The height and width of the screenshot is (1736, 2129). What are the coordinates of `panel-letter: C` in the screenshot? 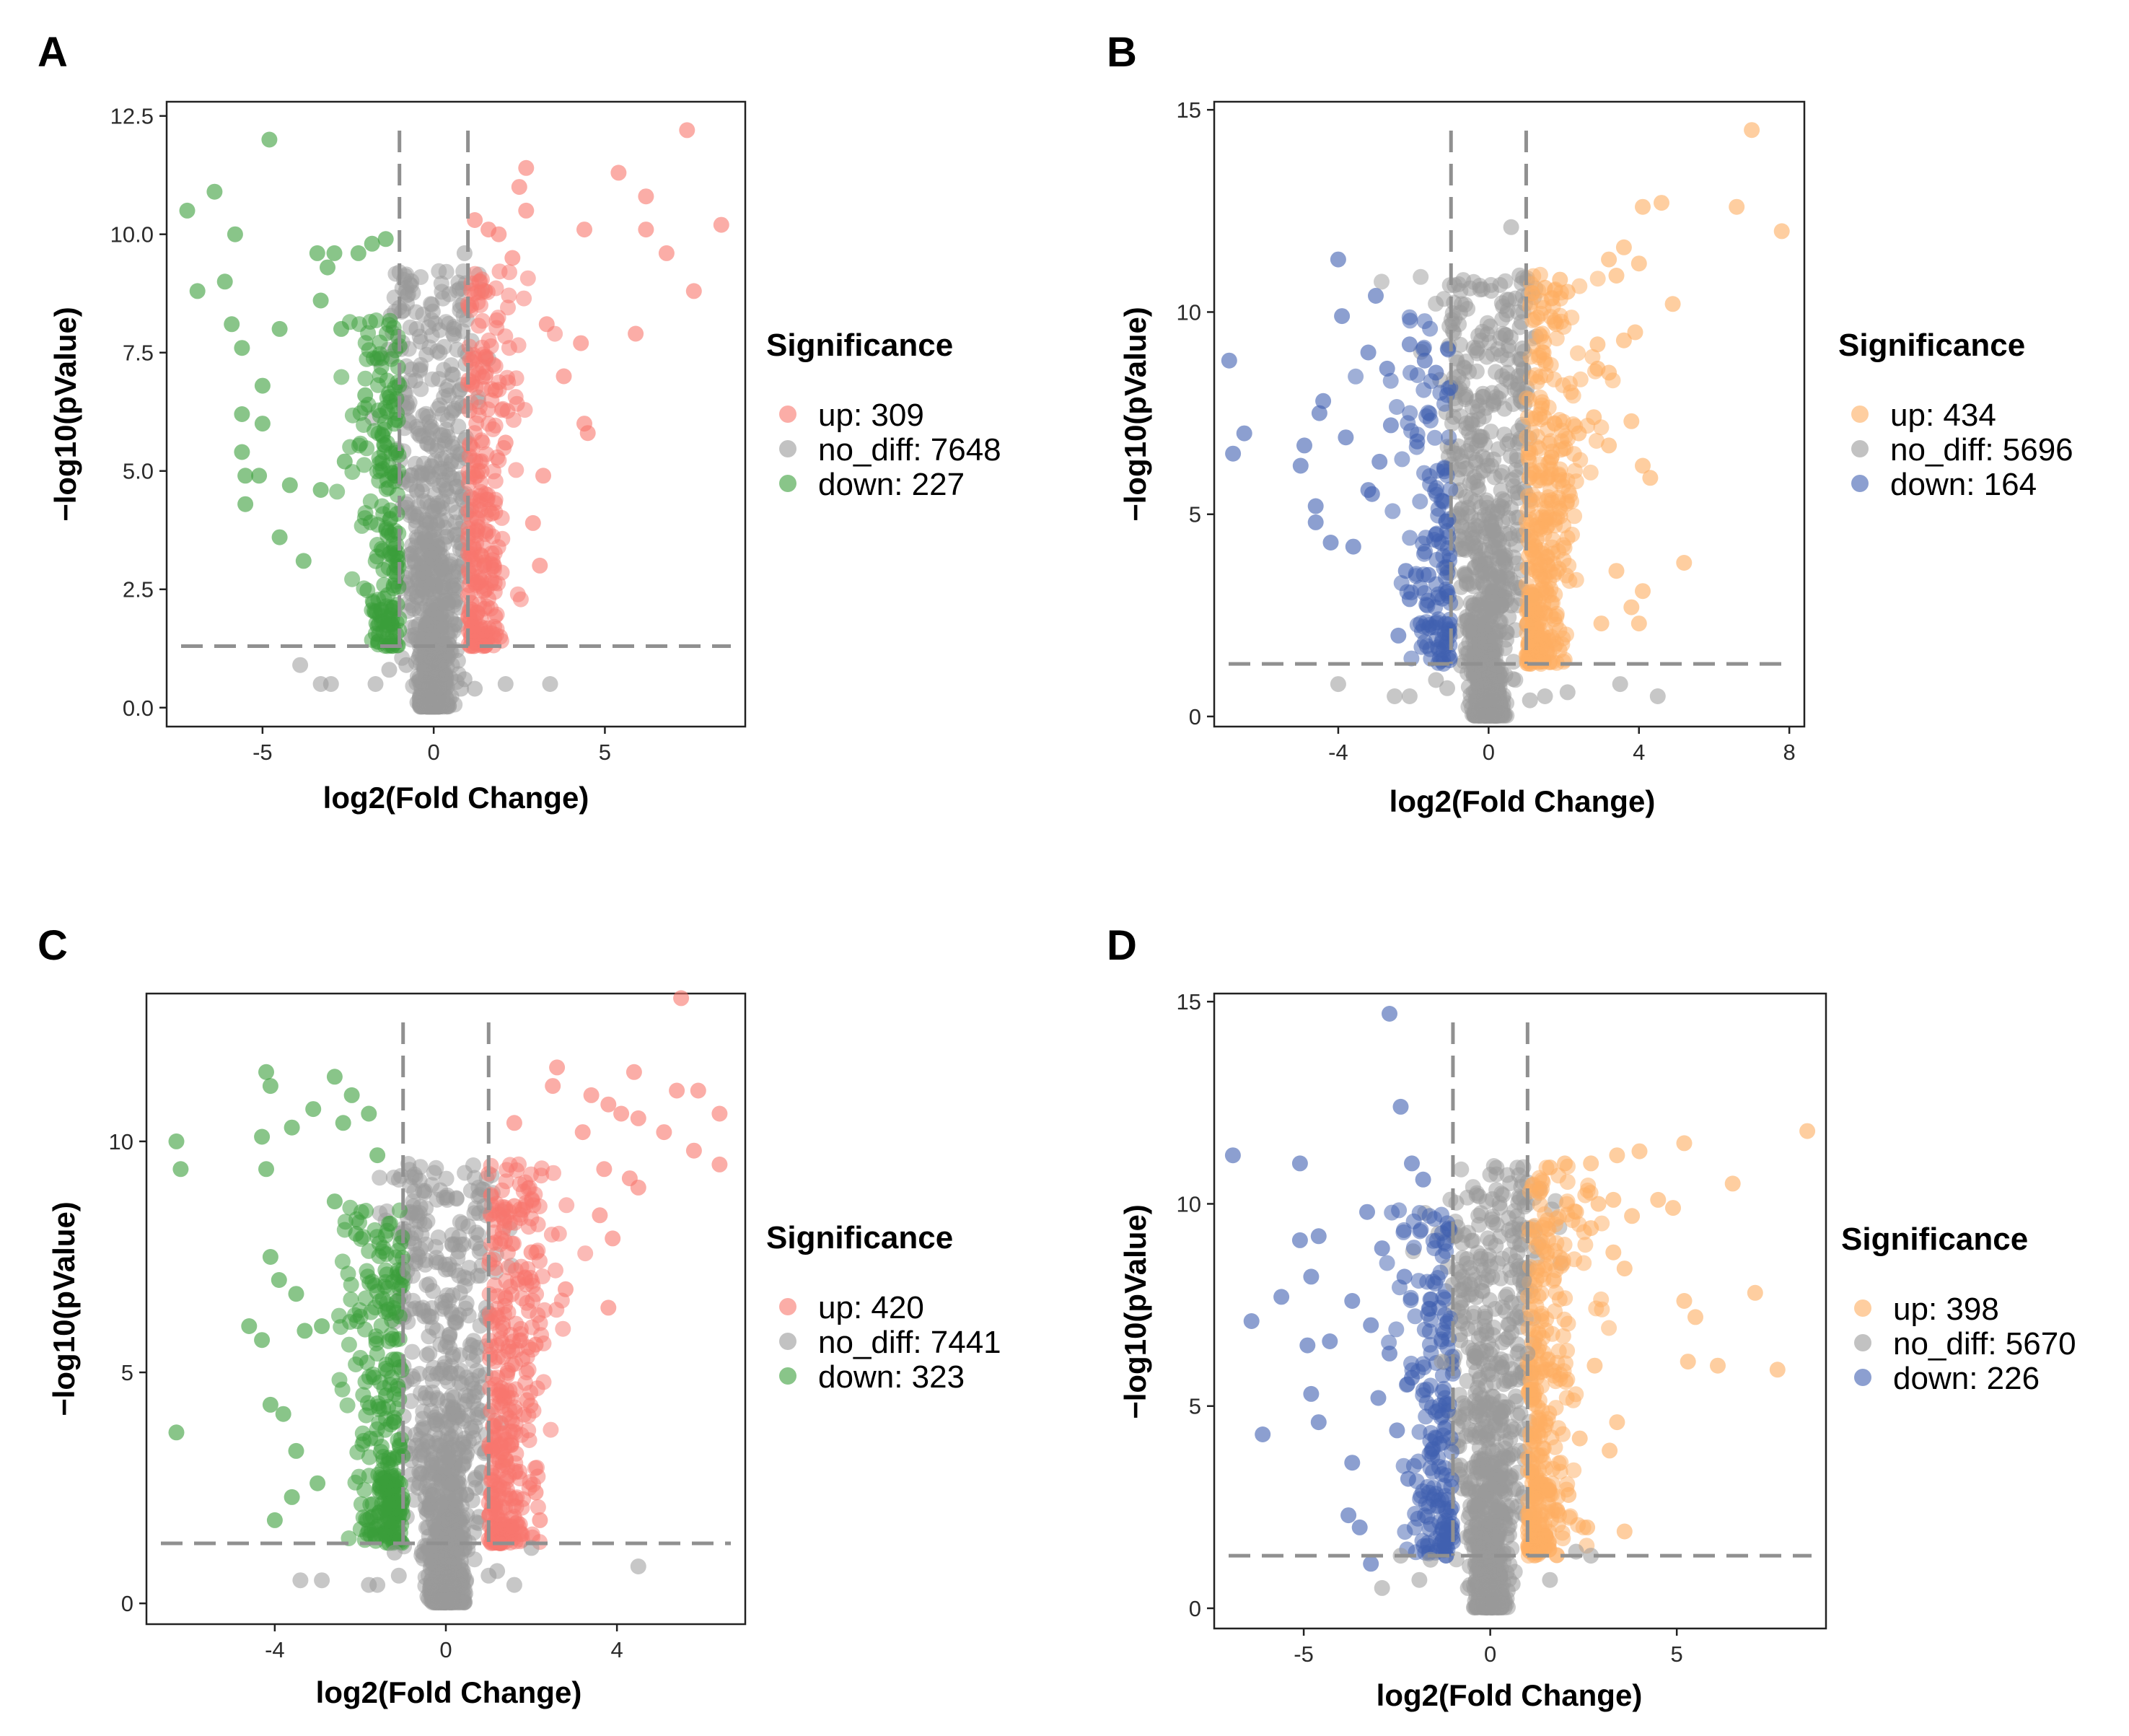 It's located at (53, 945).